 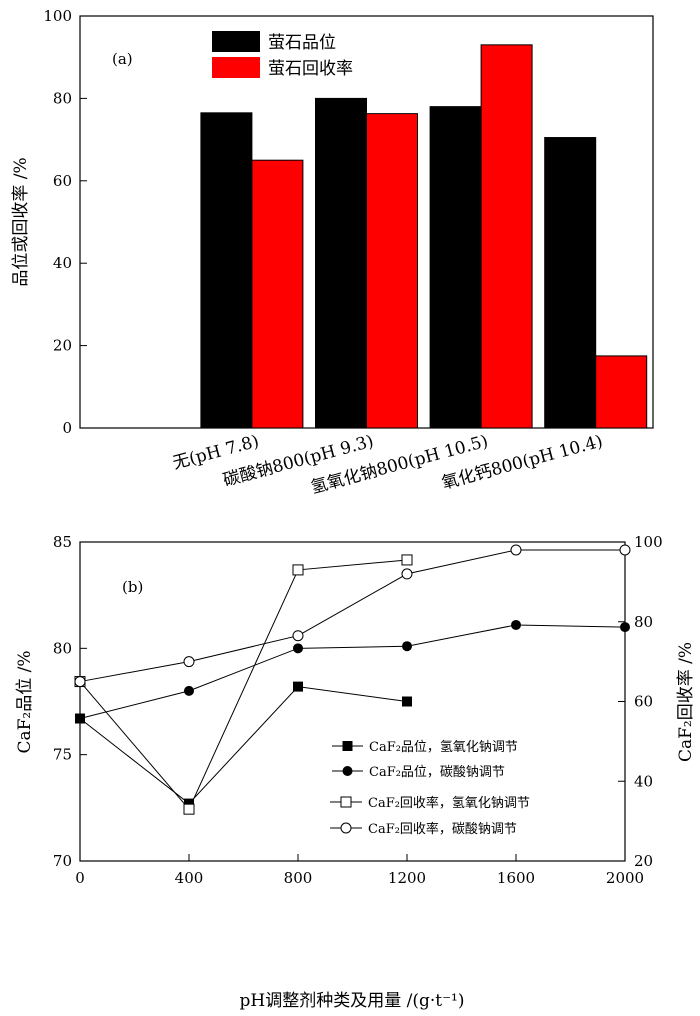 I want to click on panel-b-x-tick-label: 800, so click(x=298, y=878).